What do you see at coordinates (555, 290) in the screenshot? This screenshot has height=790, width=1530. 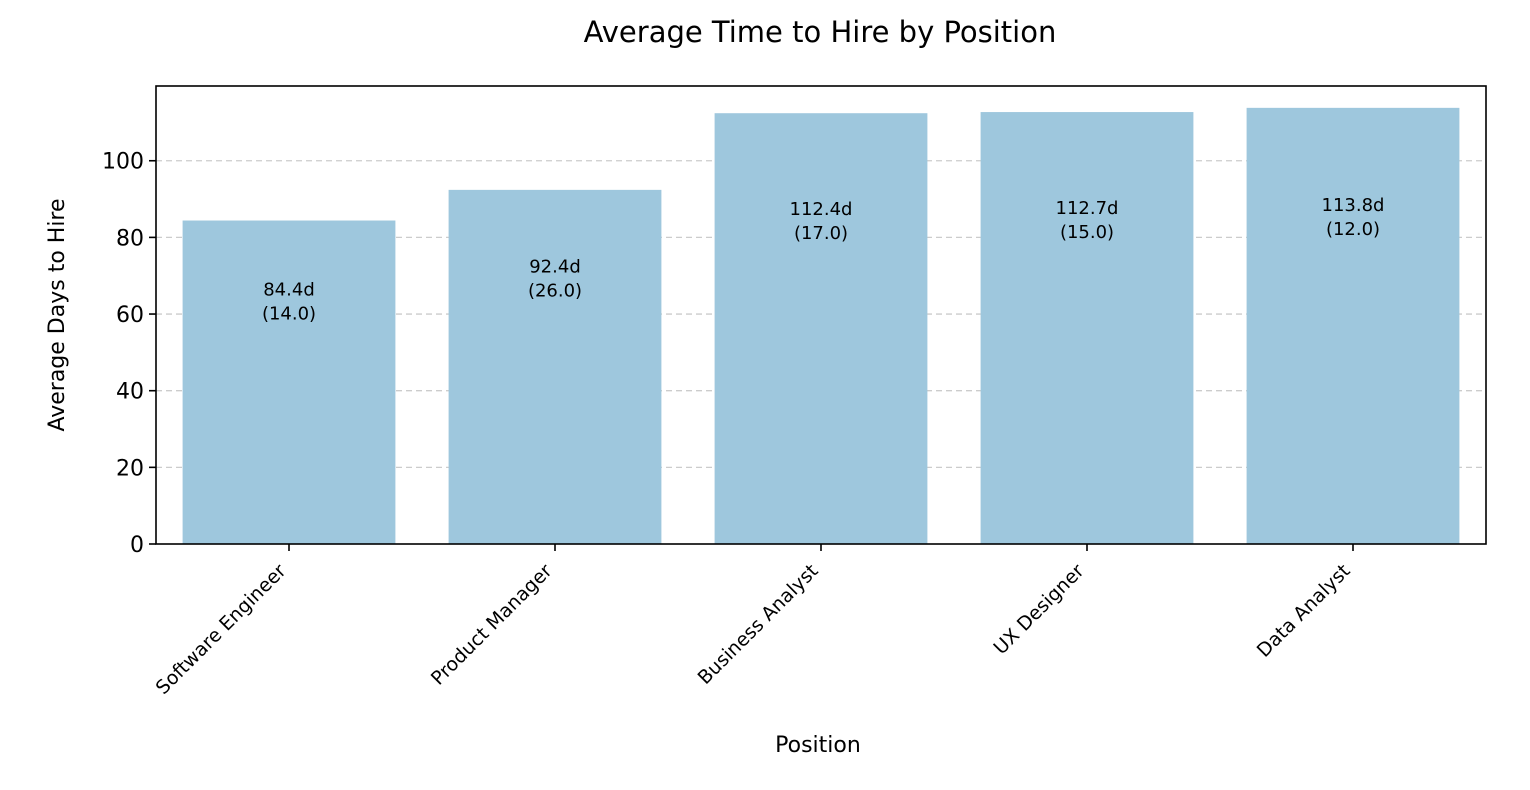 I see `bar-count-label-1: (26.0)` at bounding box center [555, 290].